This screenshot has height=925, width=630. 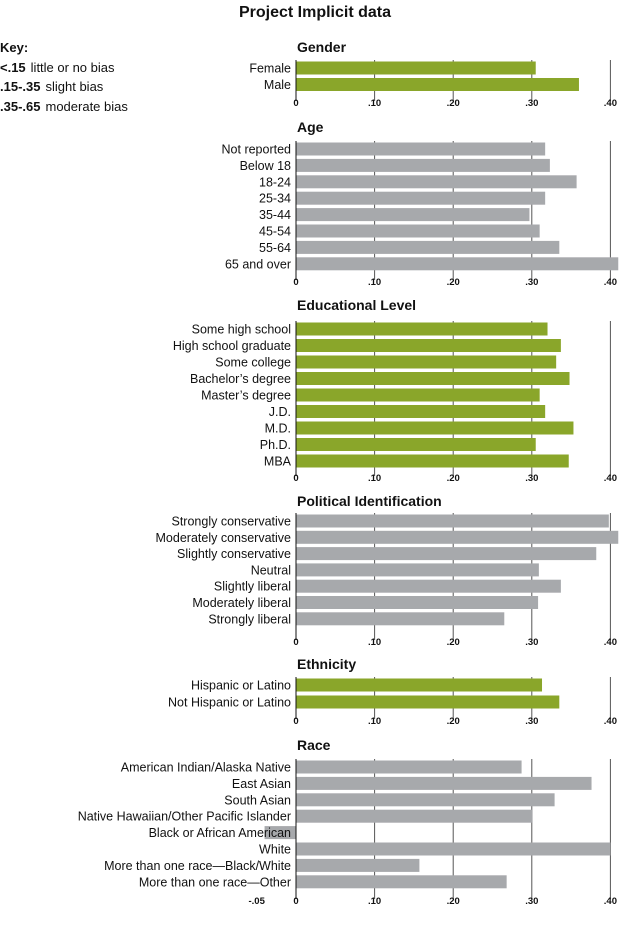 I want to click on category-label: Native Hawaiian/Other Pacific Islander, so click(x=184, y=817).